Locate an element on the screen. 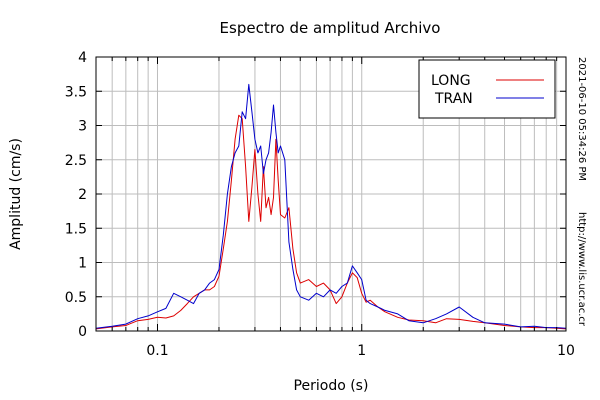 This screenshot has width=600, height=400. source-url-text: http://www.lis.ucr.ac.cr is located at coordinates (581, 269).